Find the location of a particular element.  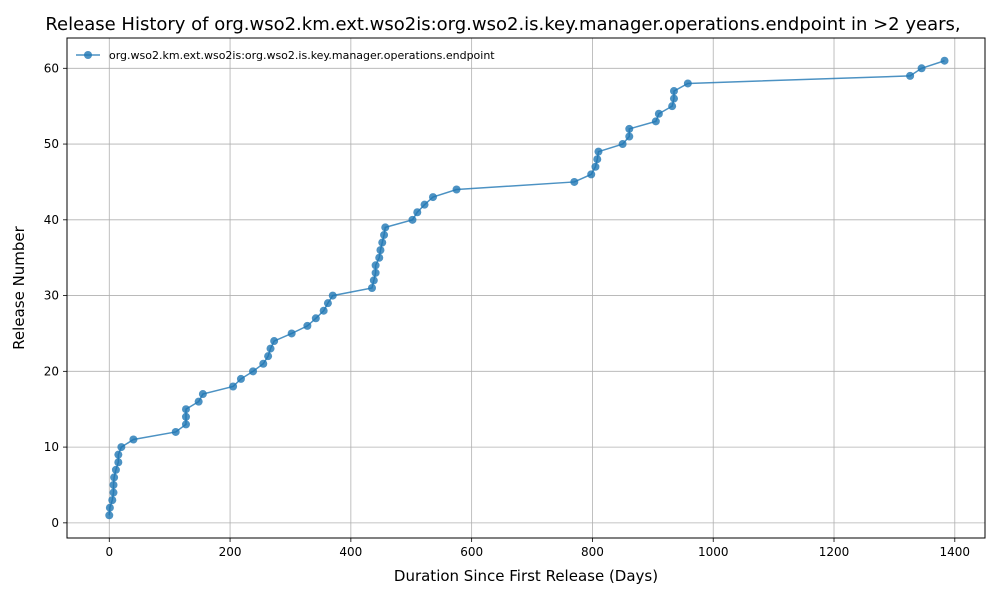

x-tick-label: 800 is located at coordinates (592, 552).